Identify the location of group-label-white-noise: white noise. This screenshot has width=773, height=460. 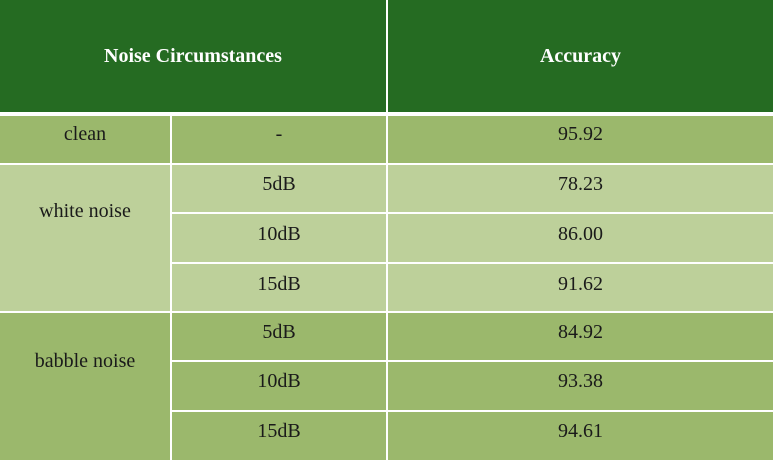
(85, 238).